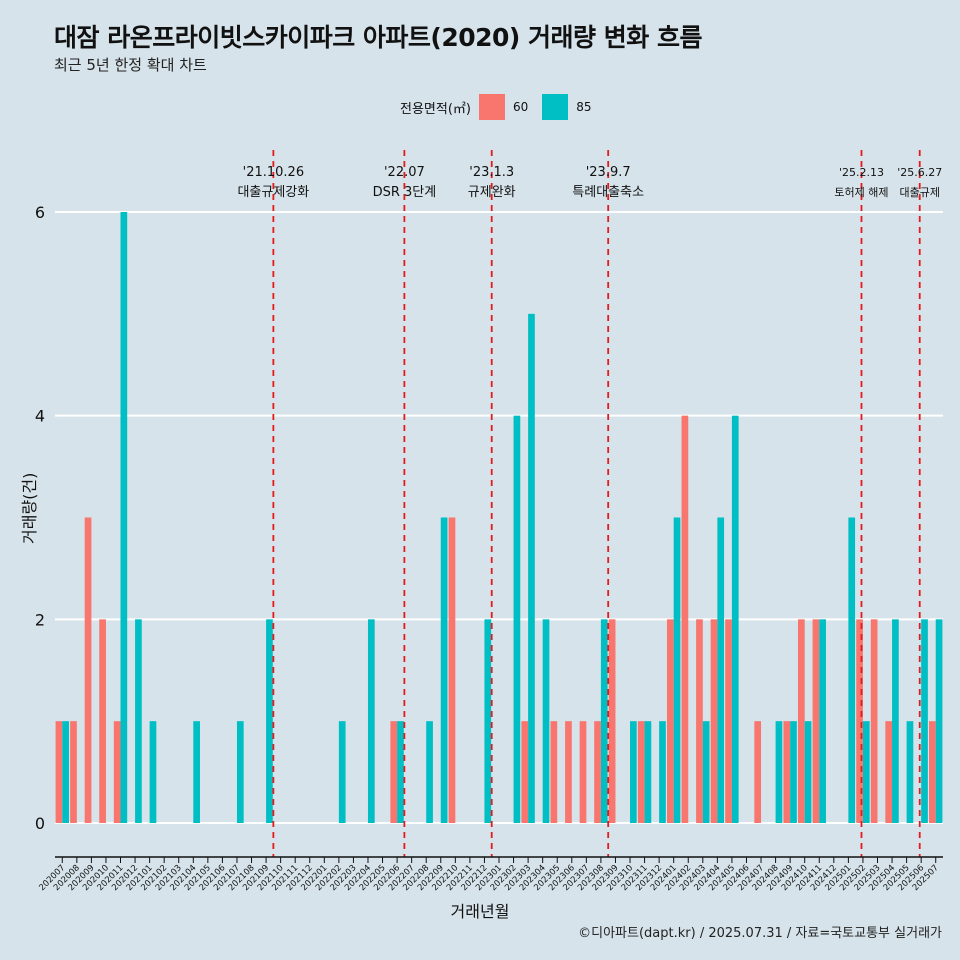 The width and height of the screenshot is (960, 960). What do you see at coordinates (919, 192) in the screenshot?
I see `event-name-label: 대출규제` at bounding box center [919, 192].